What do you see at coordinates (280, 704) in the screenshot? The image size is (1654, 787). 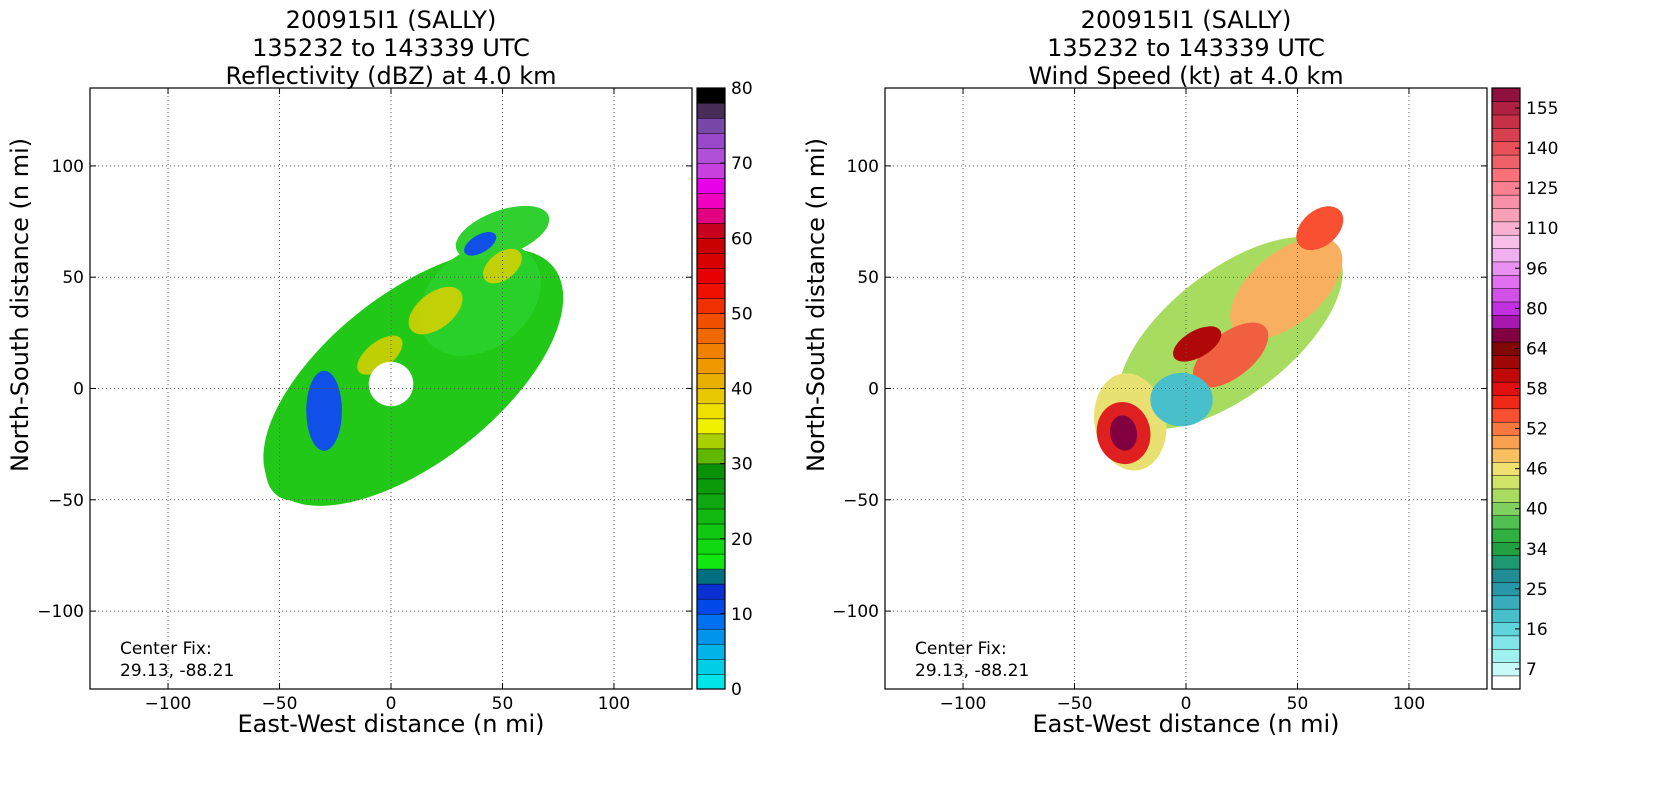 I see `x-tick-label: −50` at bounding box center [280, 704].